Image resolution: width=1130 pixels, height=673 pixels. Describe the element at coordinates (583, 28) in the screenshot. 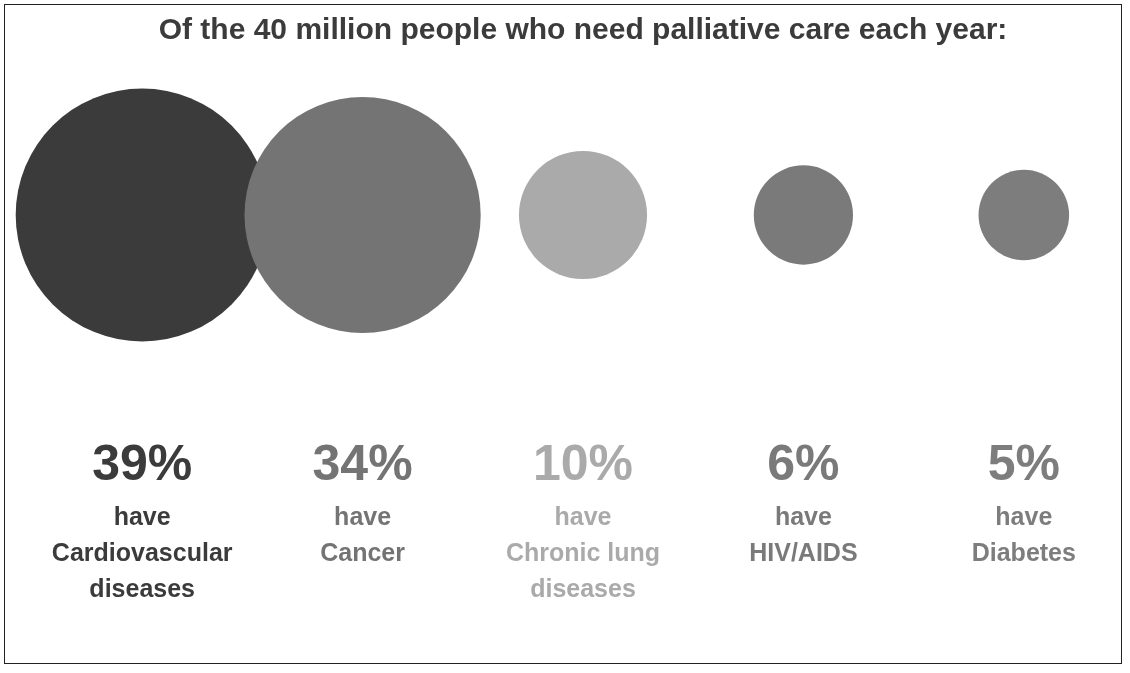

I see `text: Of the 40 million people who need palliative care each year:` at that location.